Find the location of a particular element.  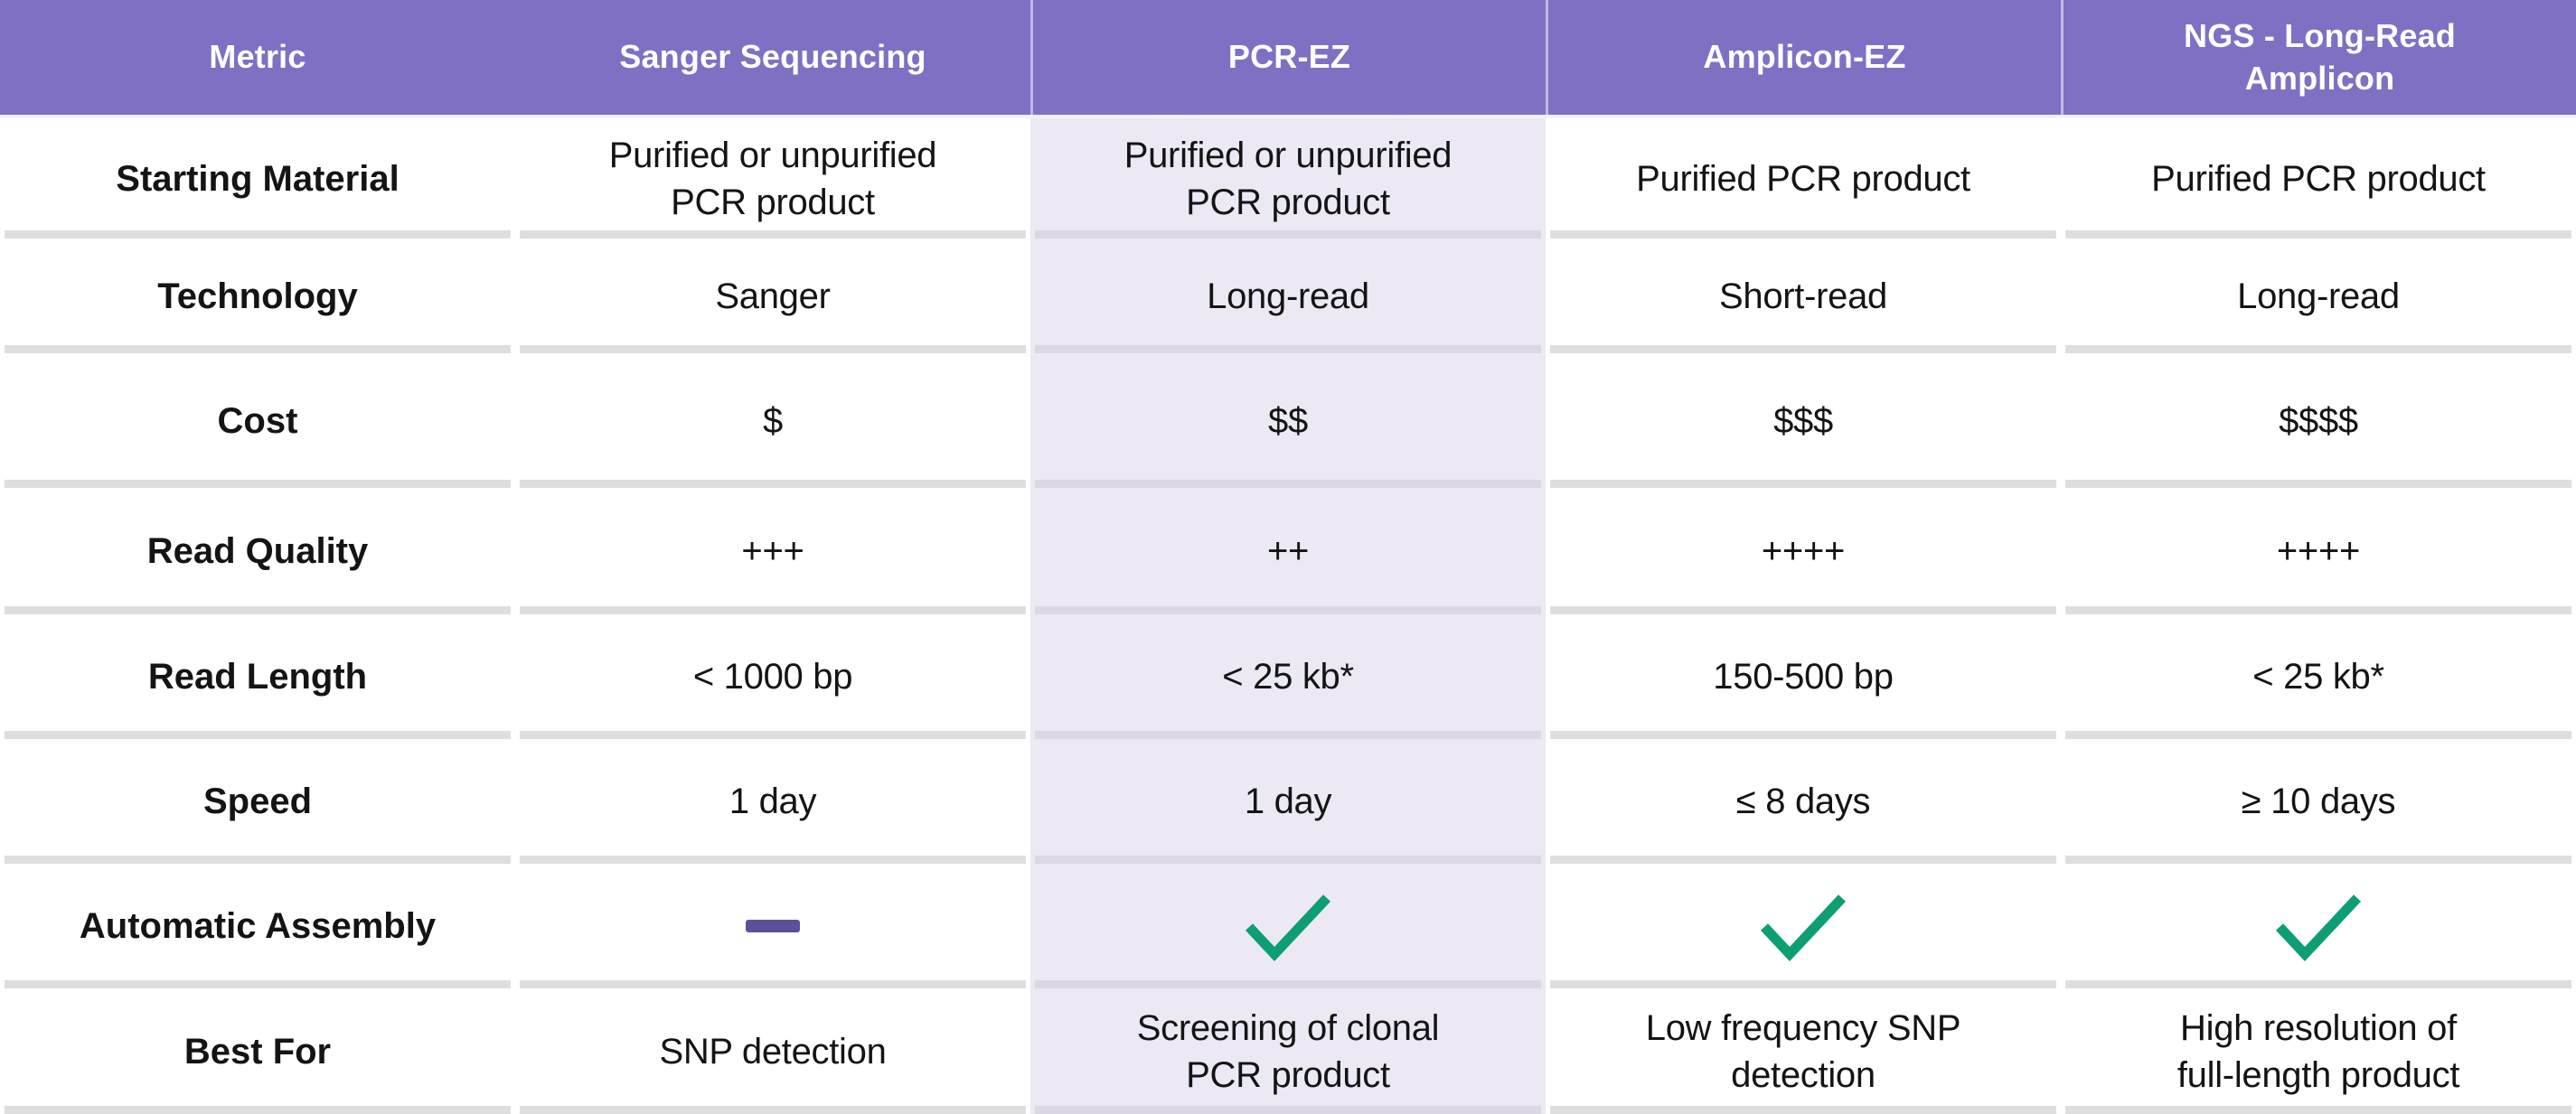

table-cell: Short-read is located at coordinates (1804, 296).